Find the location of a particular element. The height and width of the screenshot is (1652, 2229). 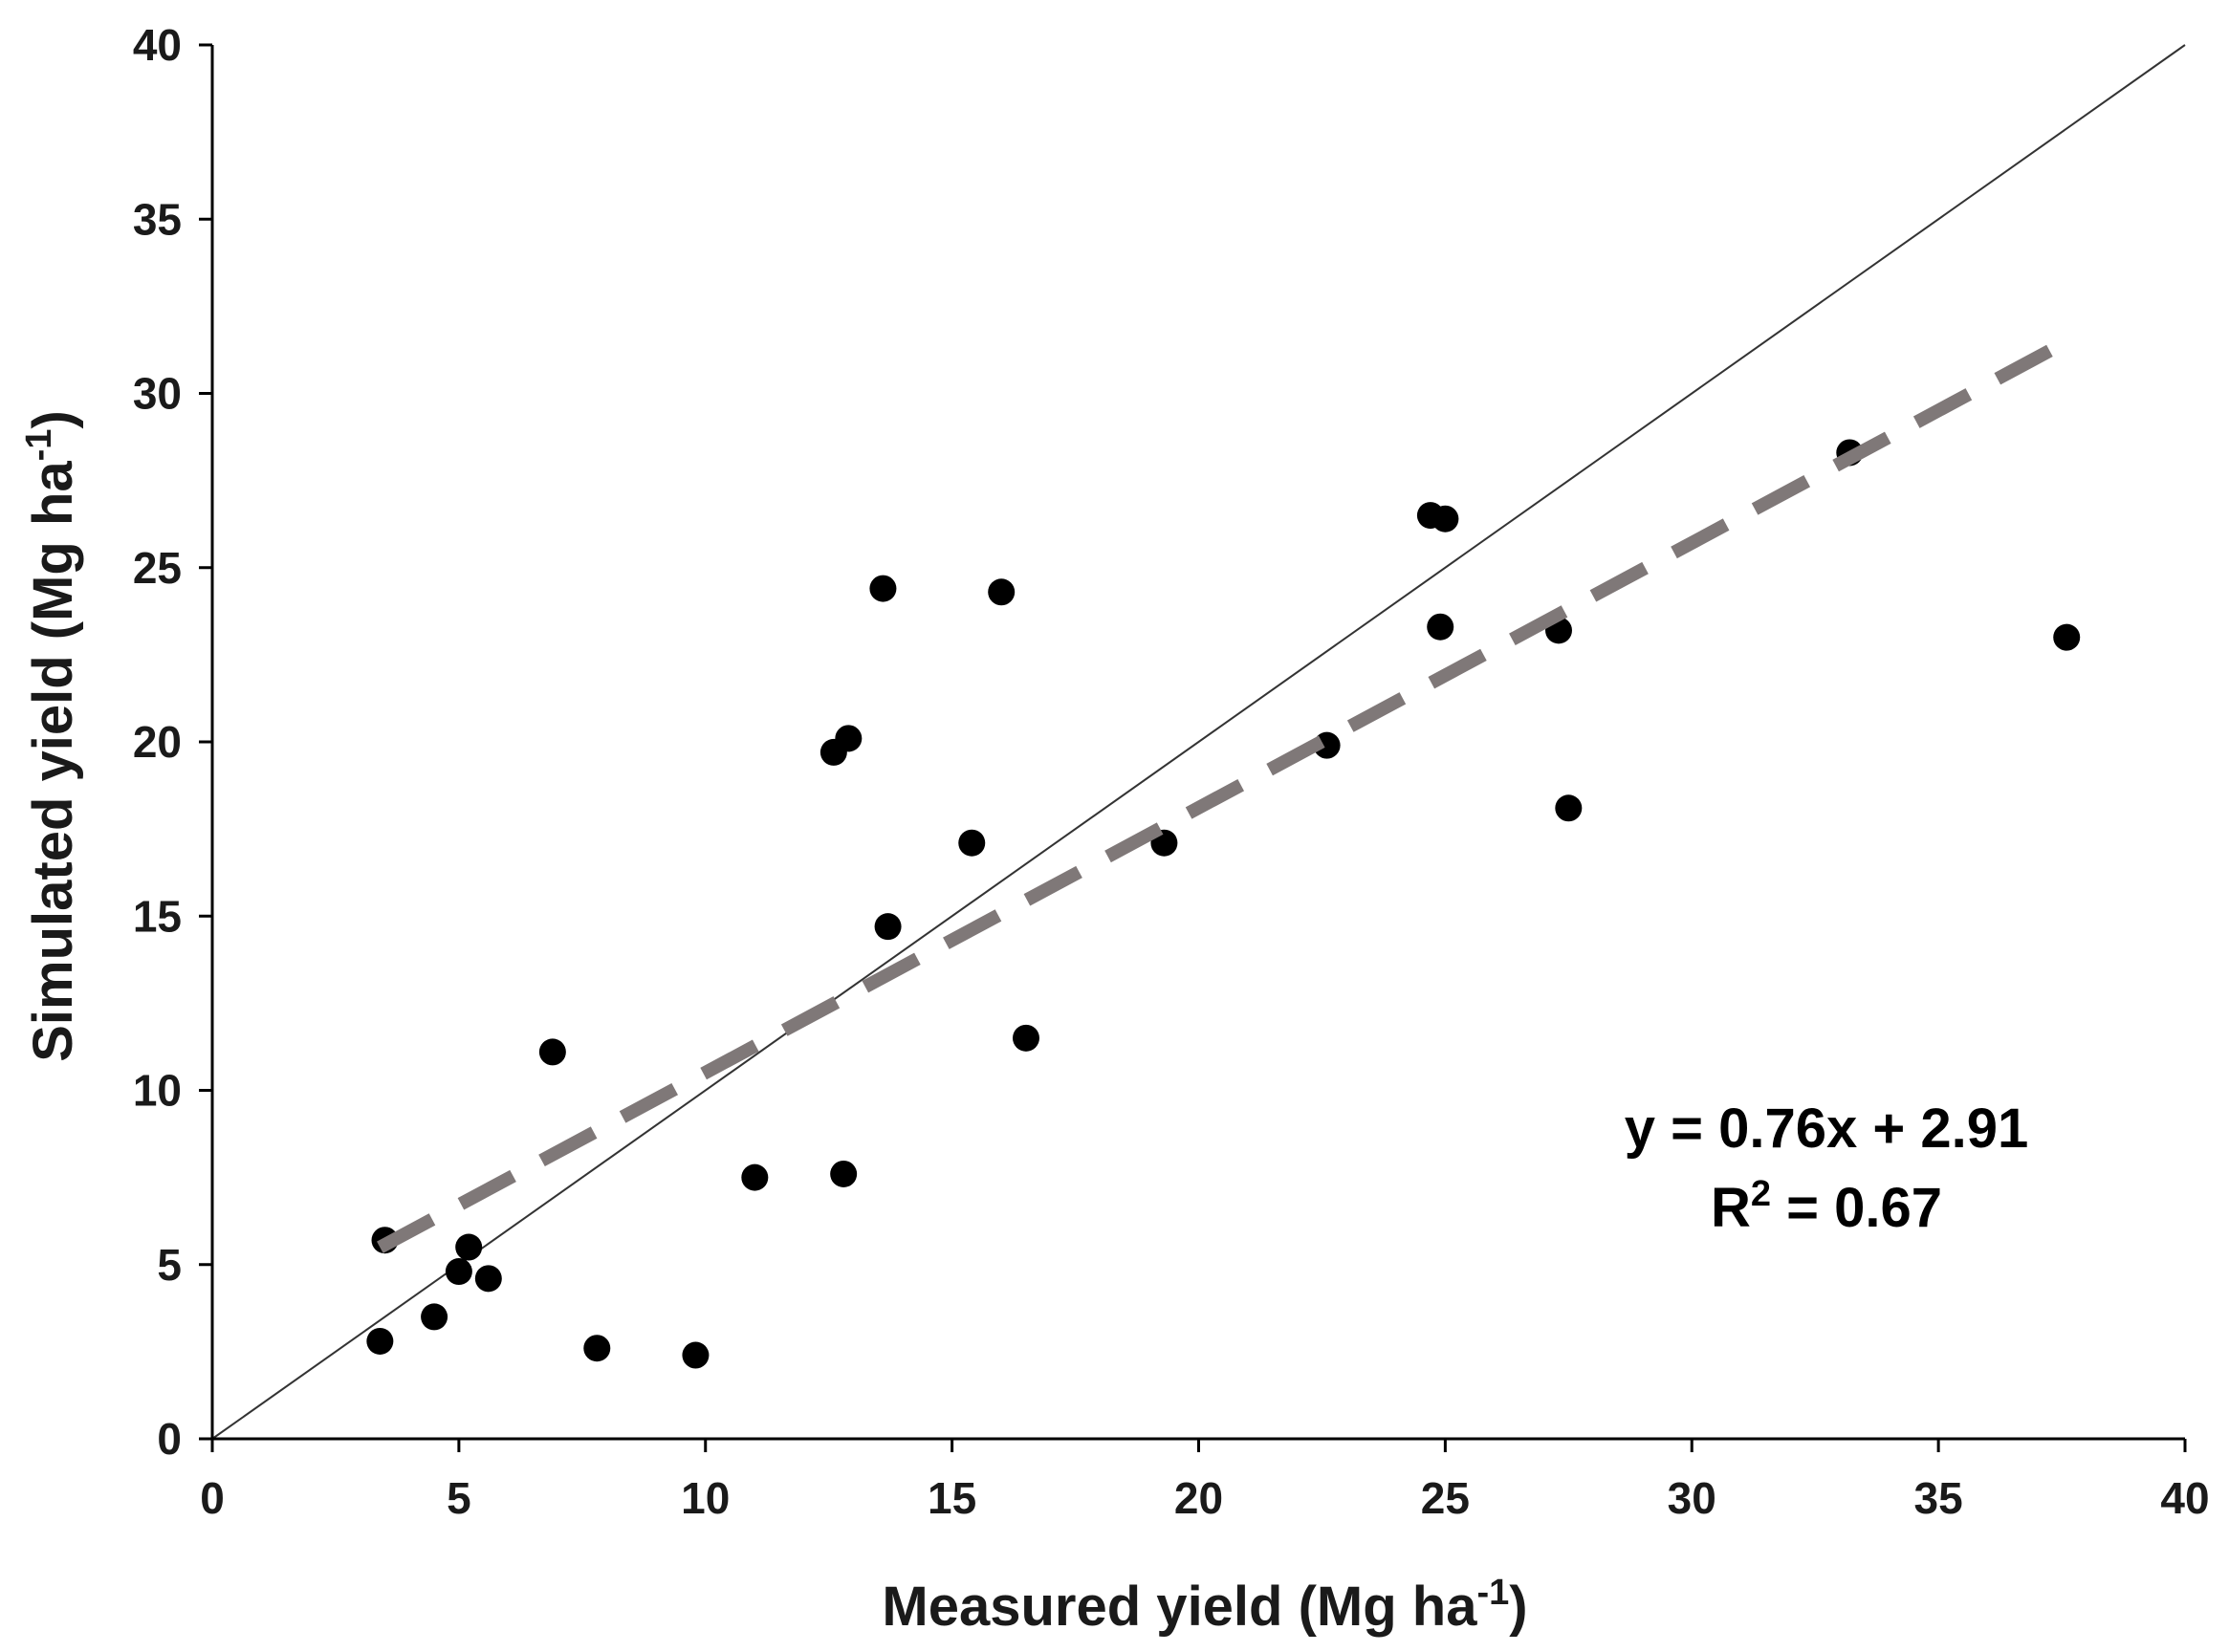

y-axis-title: Simulated yield (Mg ha-1) is located at coordinates (52, 736).